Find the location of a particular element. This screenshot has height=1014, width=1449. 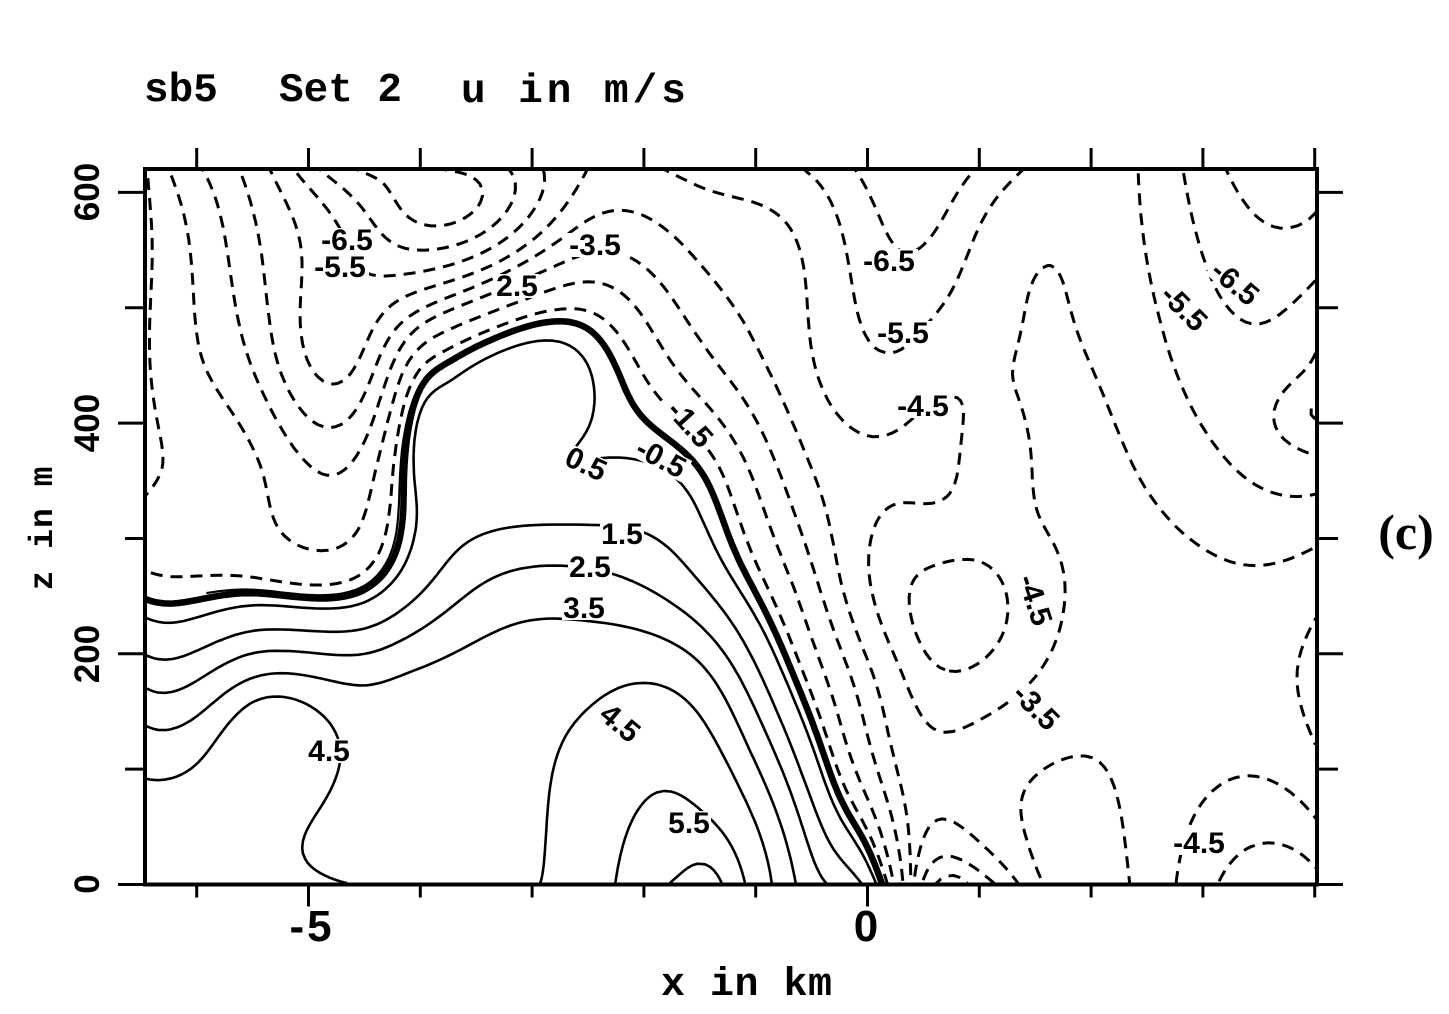

svg-text: z in m is located at coordinates (43, 528).